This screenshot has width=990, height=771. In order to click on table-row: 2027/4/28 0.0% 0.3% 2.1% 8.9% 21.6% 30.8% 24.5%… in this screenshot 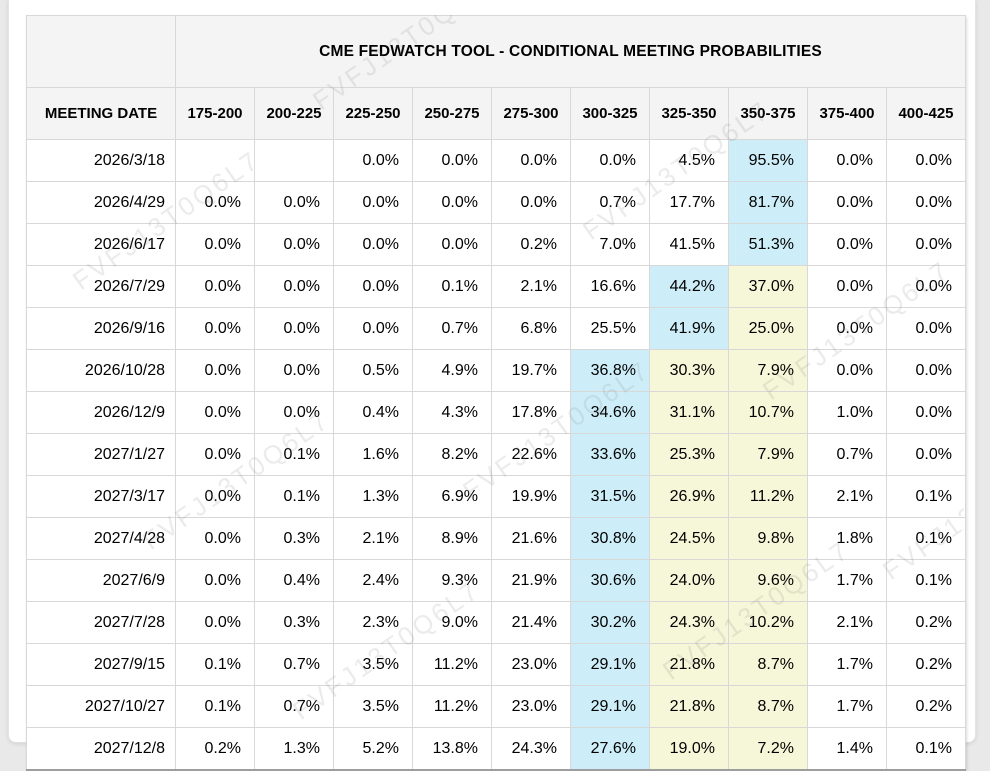, I will do `click(496, 538)`.